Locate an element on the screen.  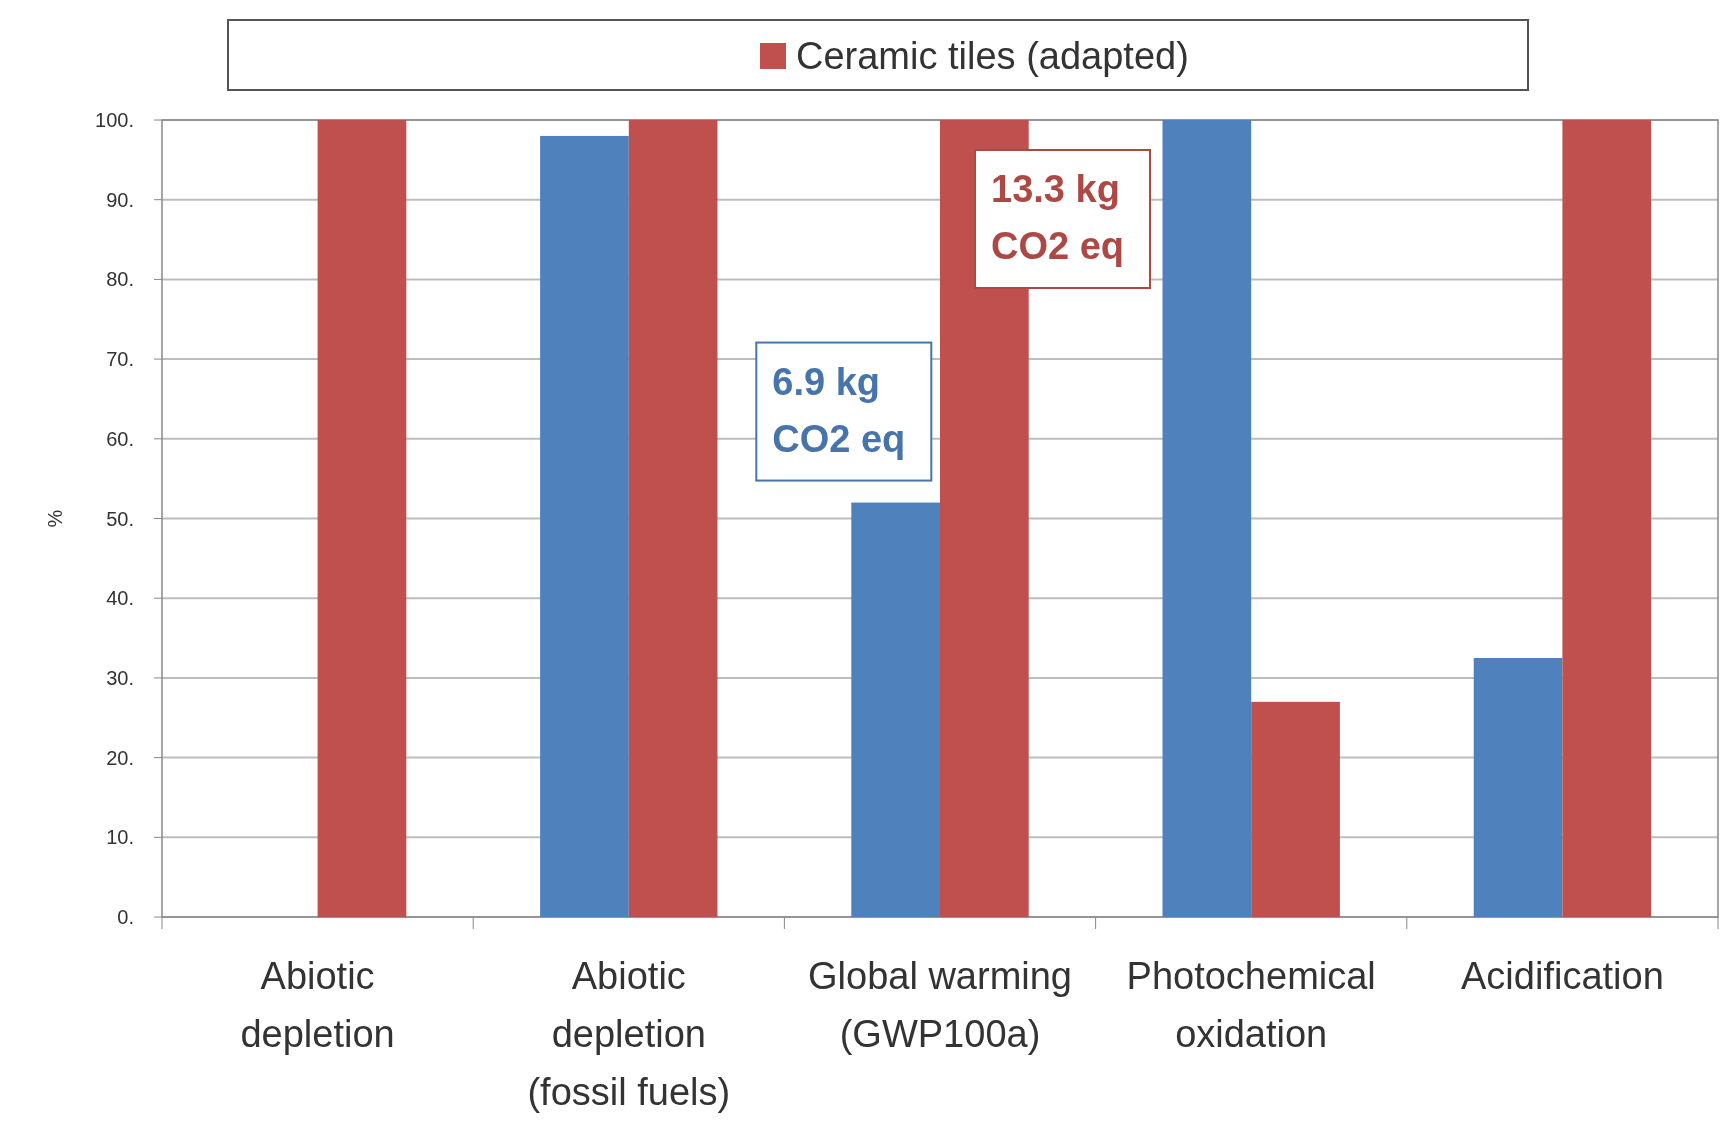
y-tick-label: 70. is located at coordinates (120, 359).